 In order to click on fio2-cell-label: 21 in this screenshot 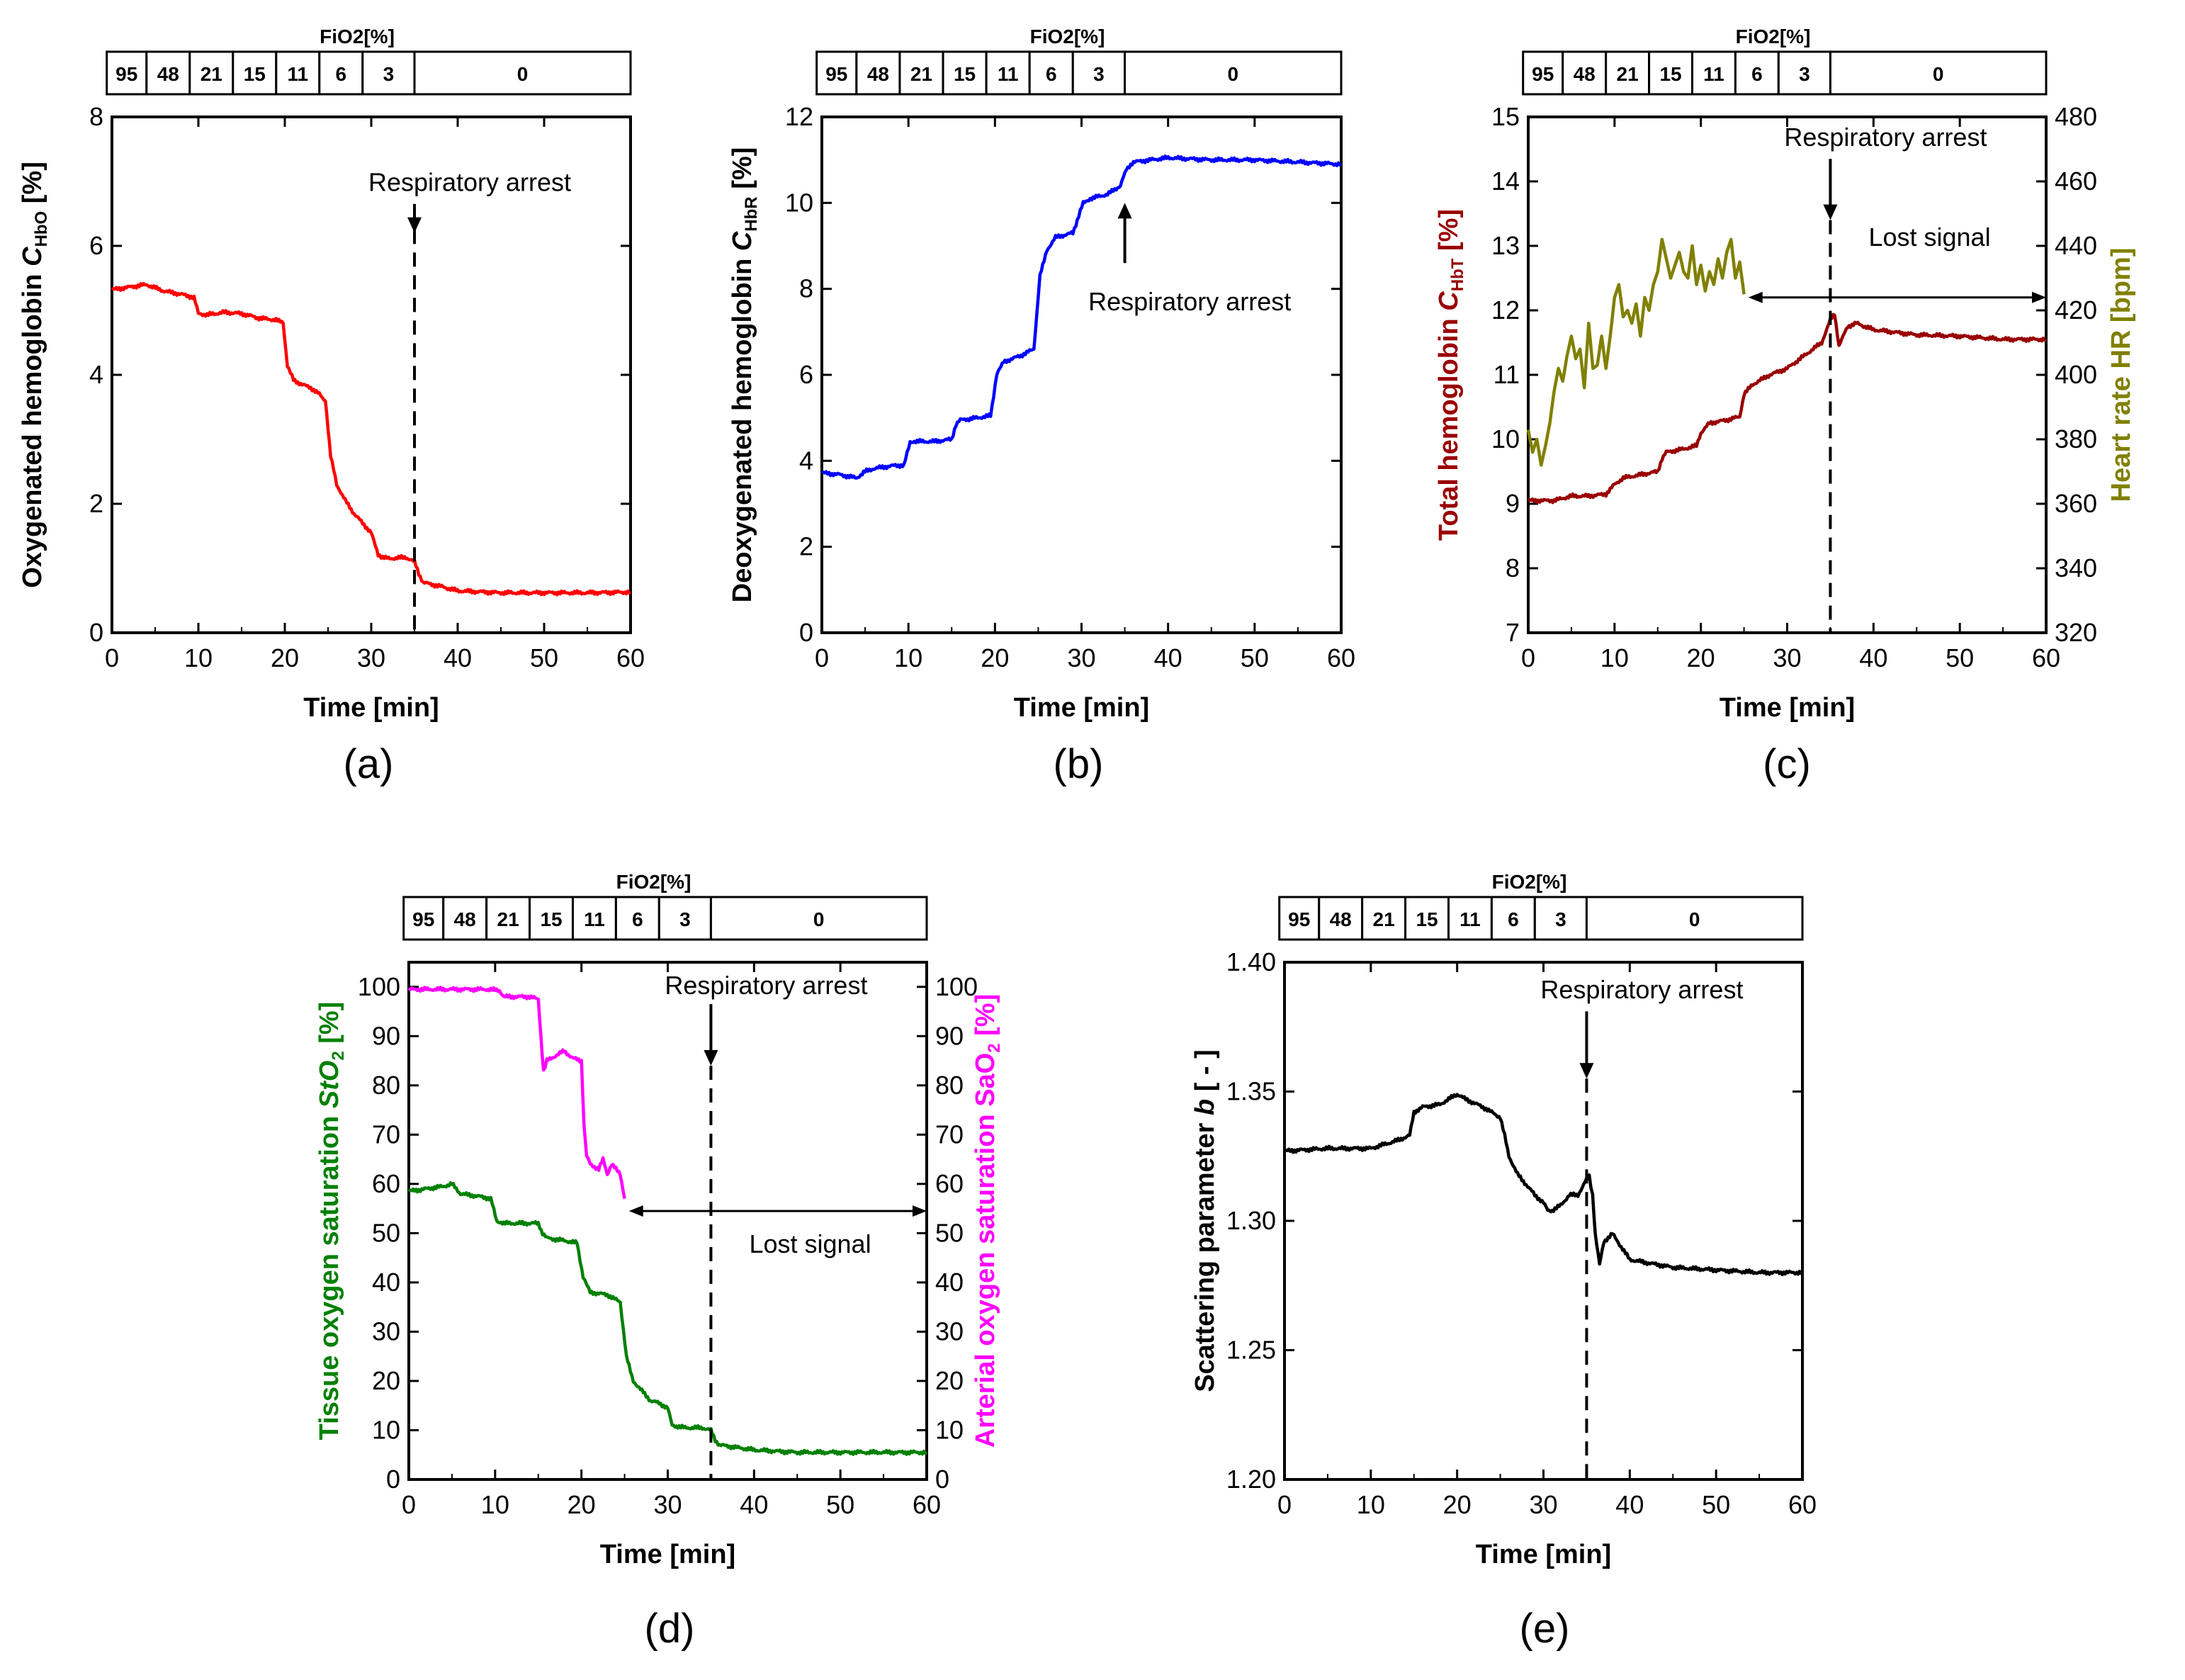, I will do `click(508, 919)`.